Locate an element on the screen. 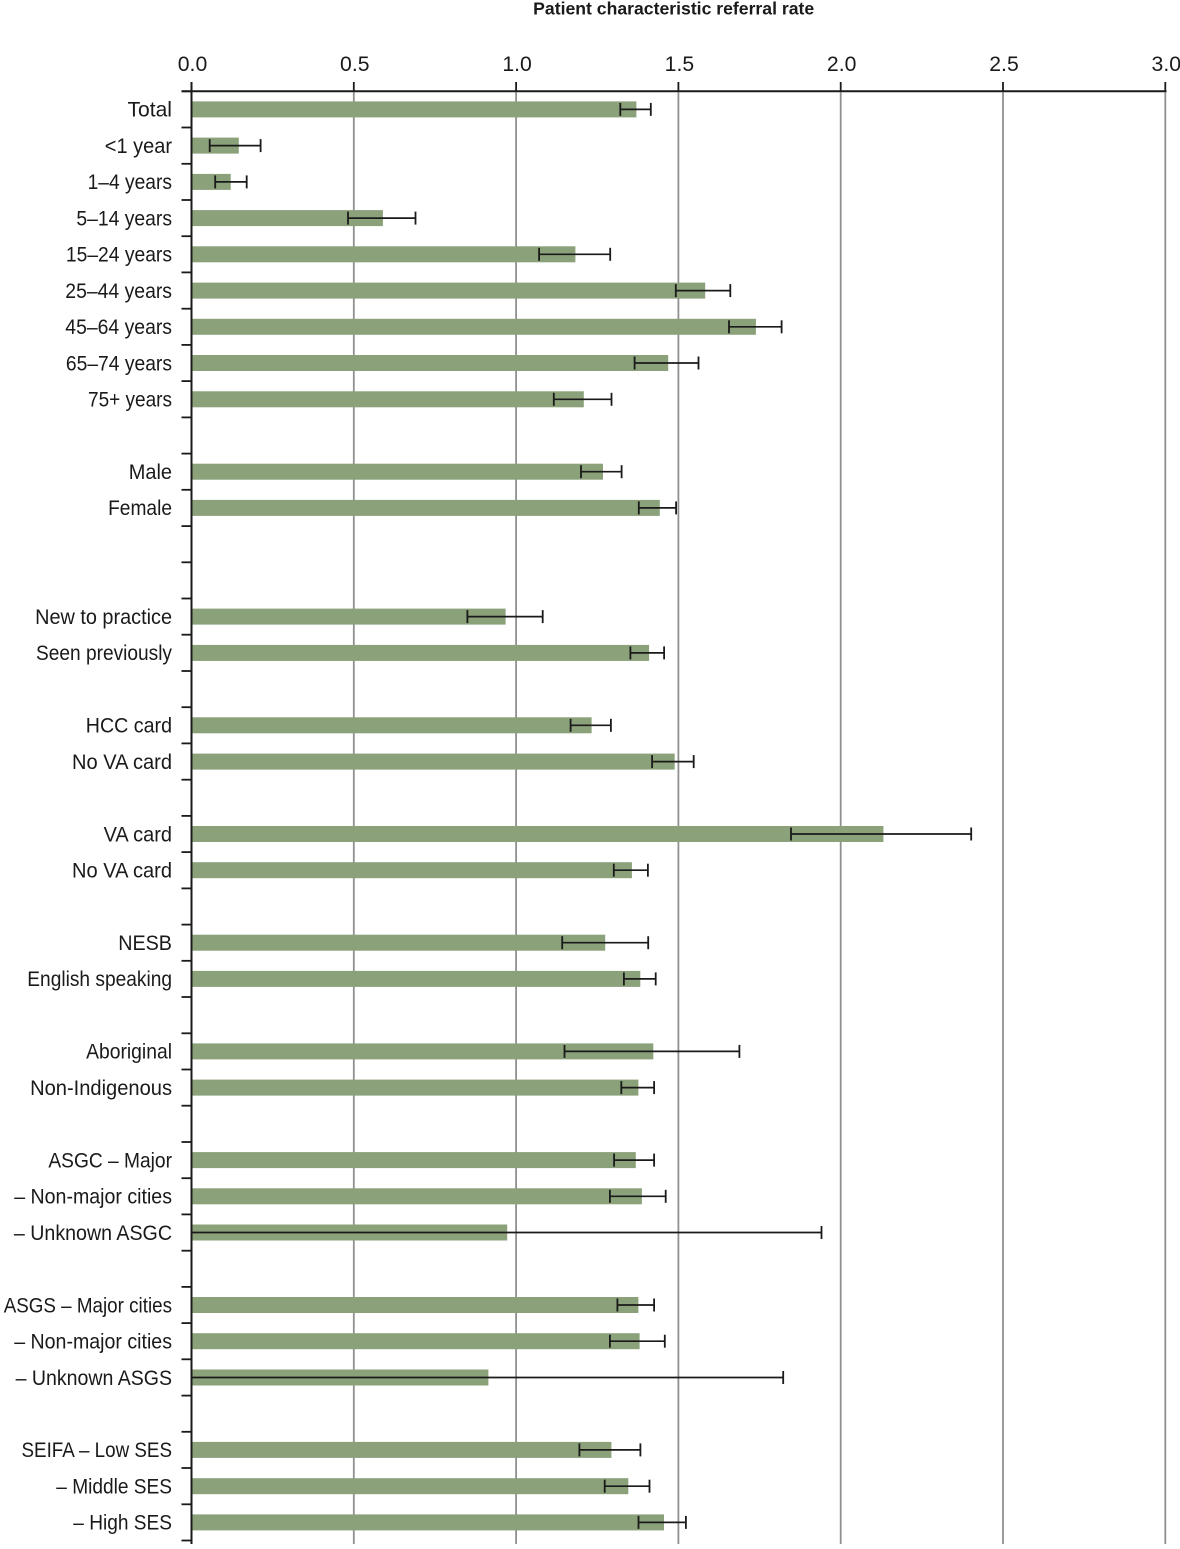 Image resolution: width=1180 pixels, height=1549 pixels. svg-text: English speaking is located at coordinates (99, 979).